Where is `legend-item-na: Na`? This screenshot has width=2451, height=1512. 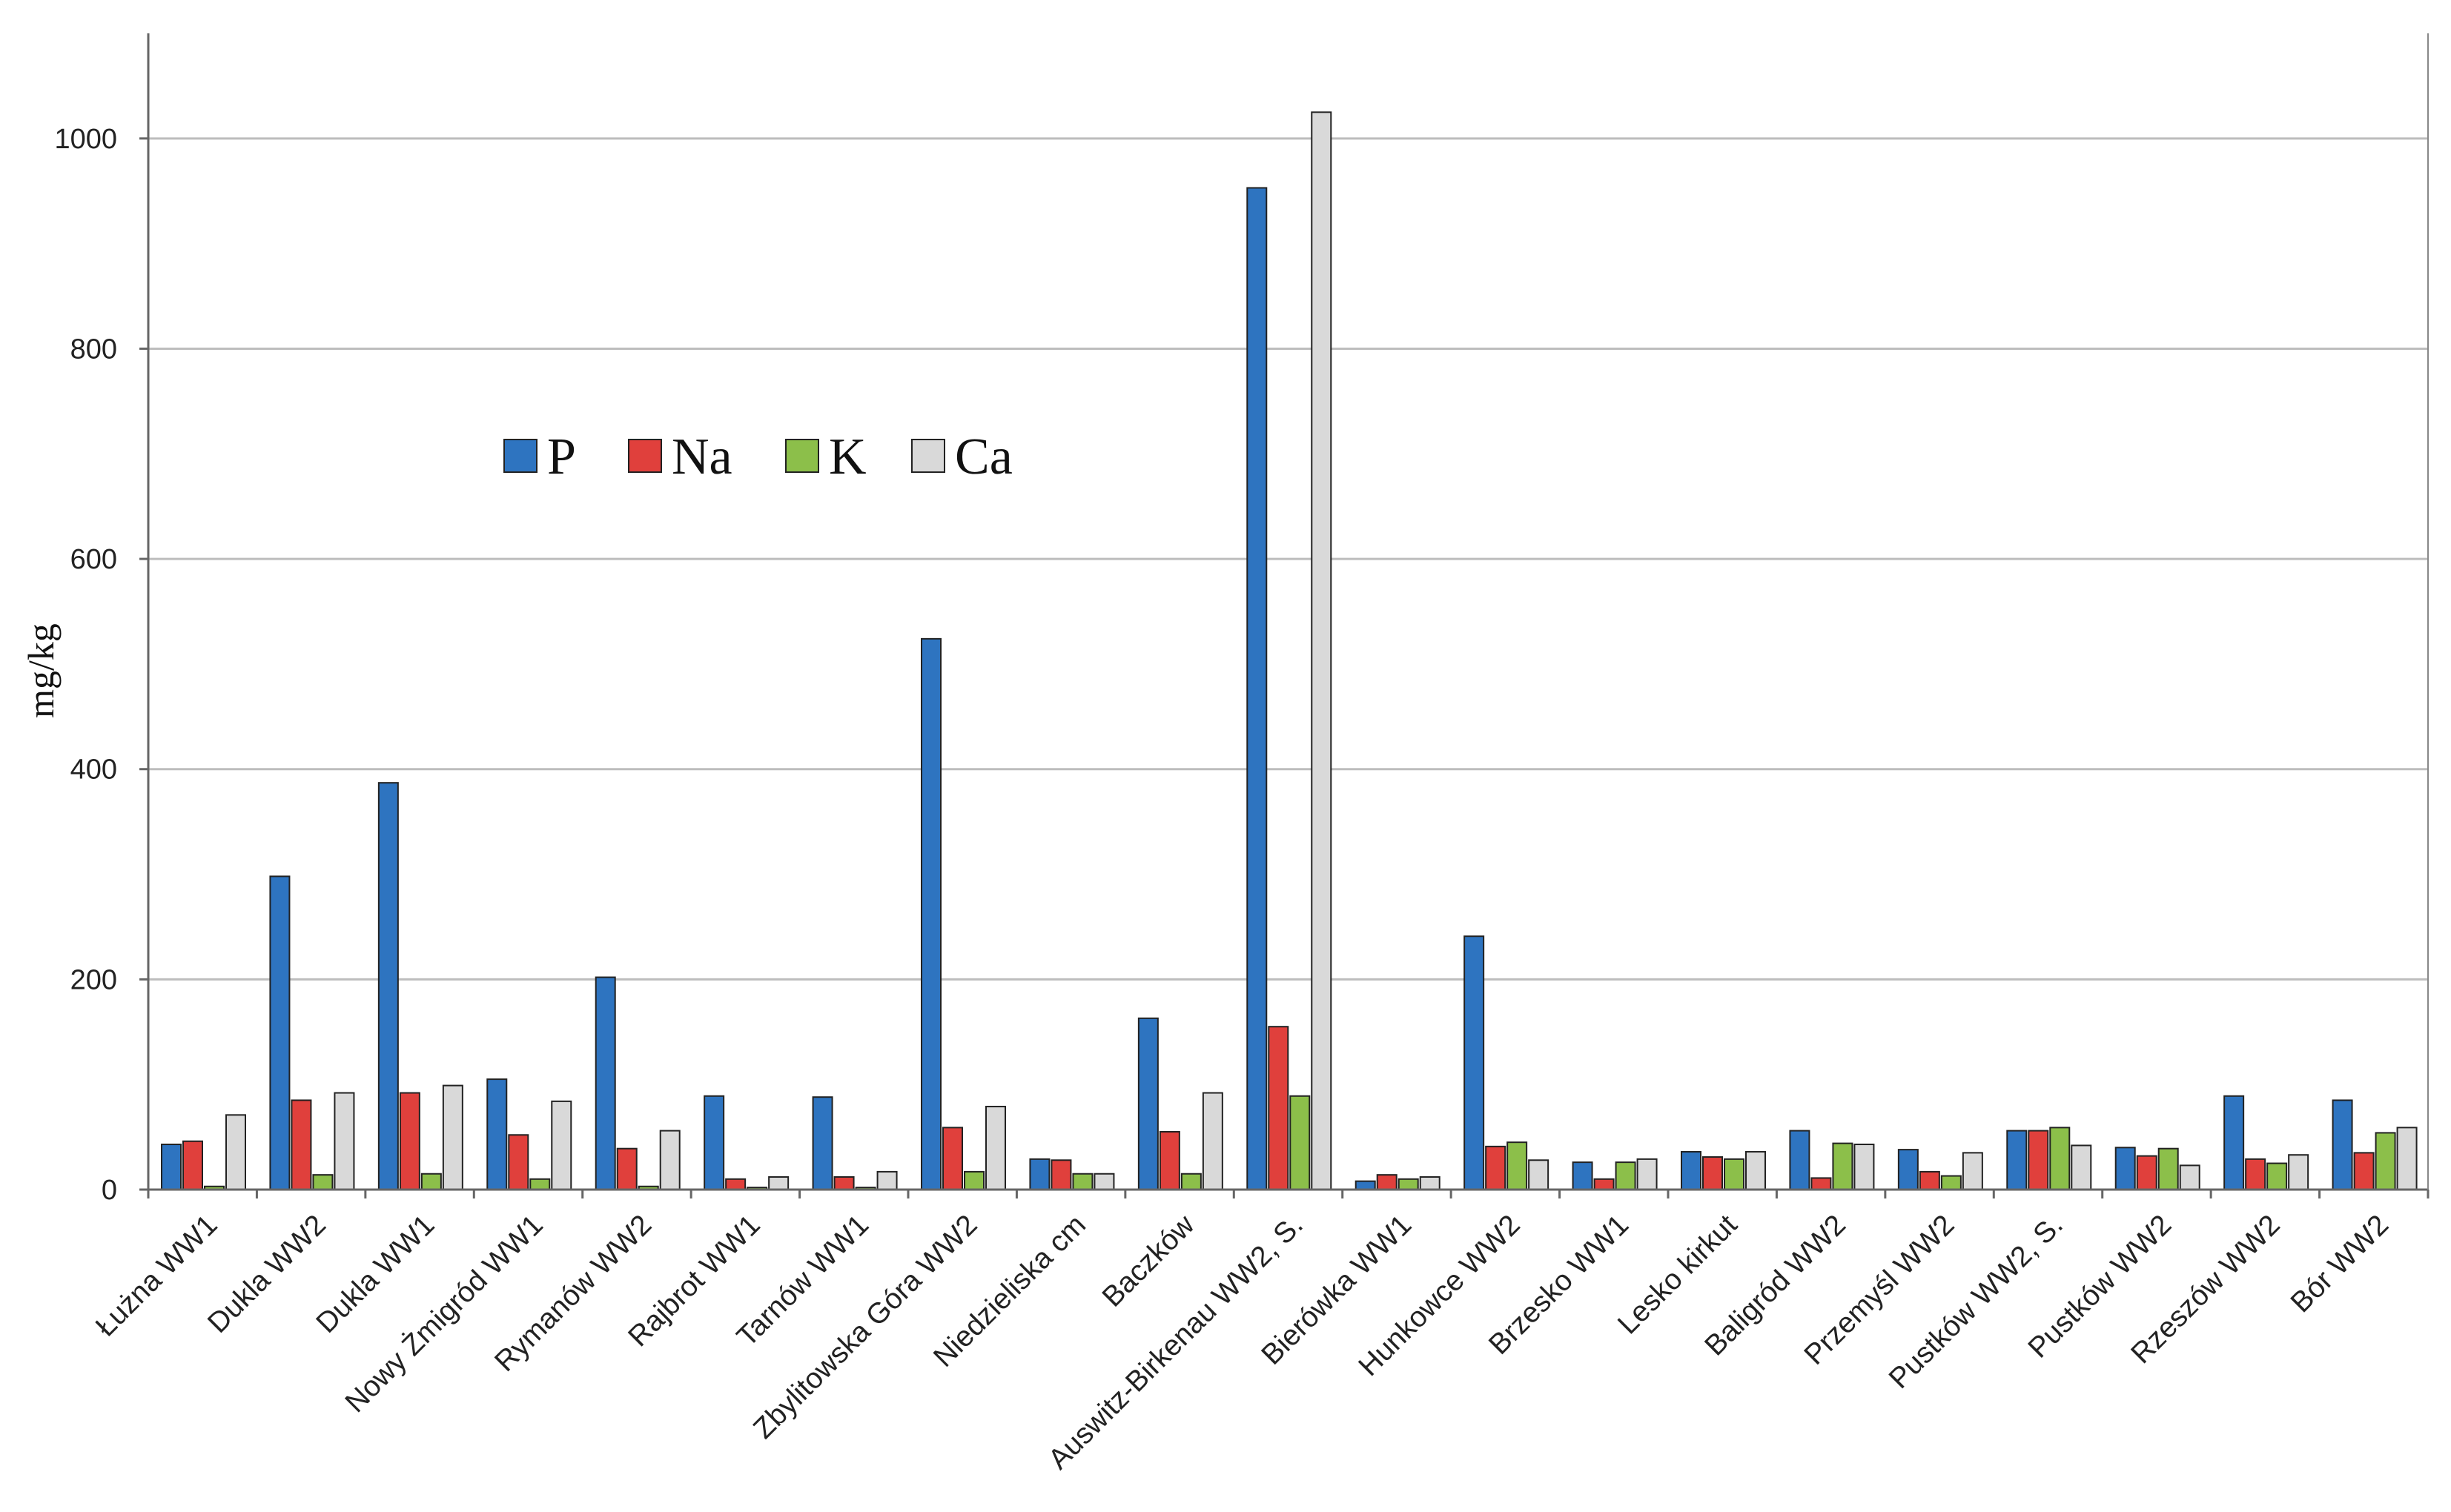 legend-item-na: Na is located at coordinates (680, 457).